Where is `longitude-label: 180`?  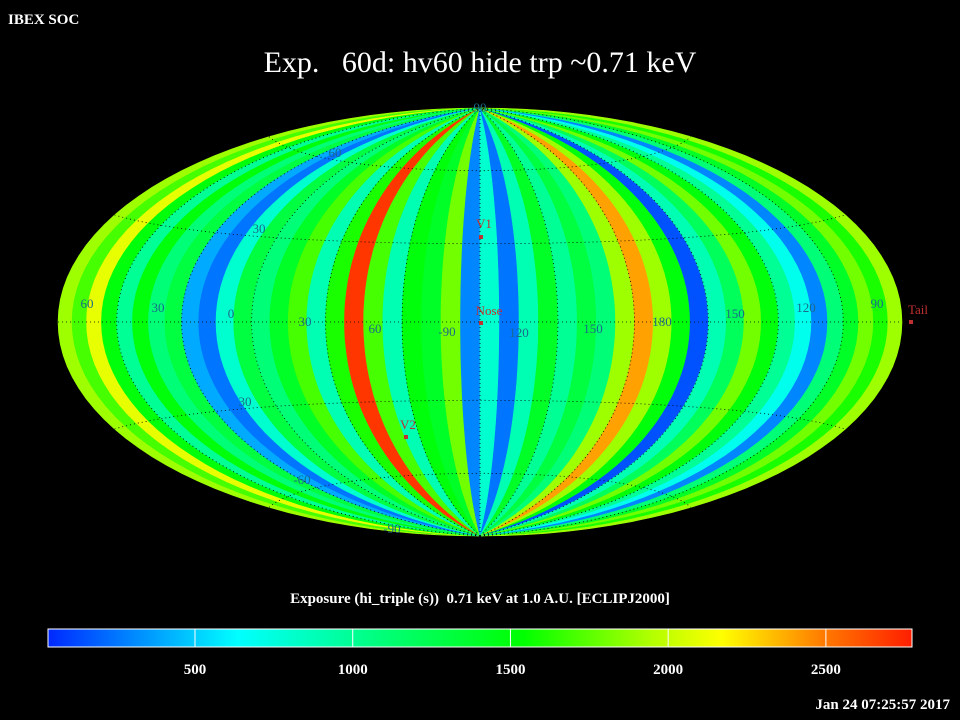 longitude-label: 180 is located at coordinates (662, 321).